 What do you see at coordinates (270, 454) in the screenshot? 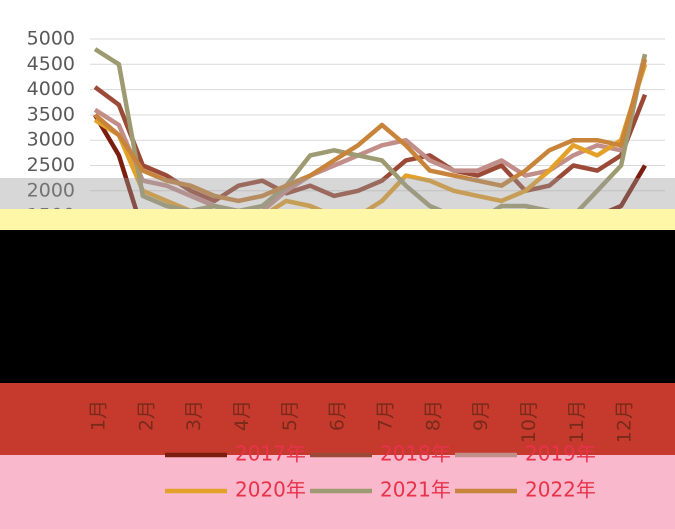
I see `legend-label: 2017年` at bounding box center [270, 454].